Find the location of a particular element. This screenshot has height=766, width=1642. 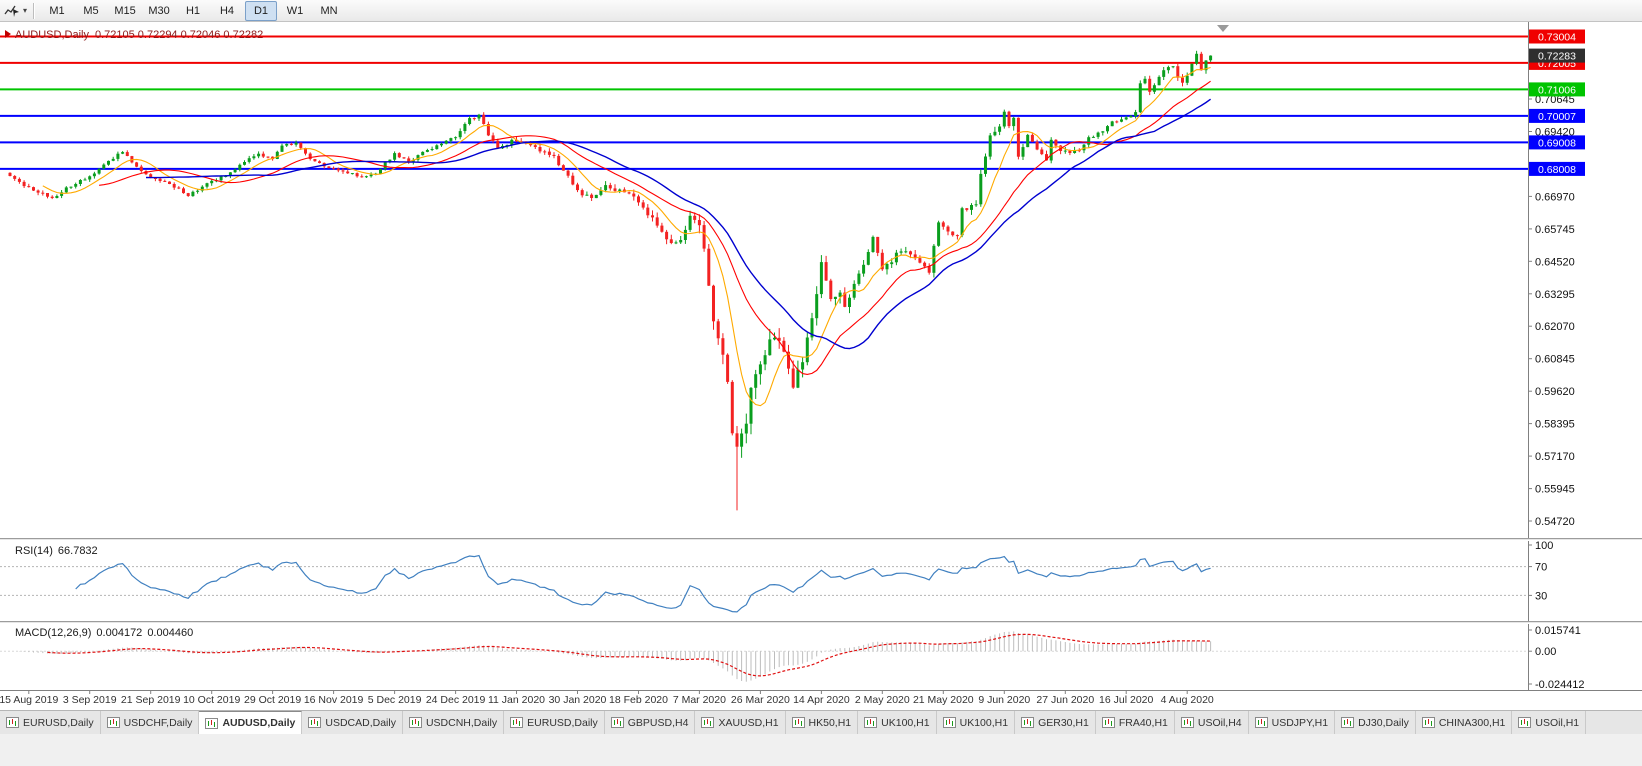

tab-label: USOil,H1 is located at coordinates (1557, 722).